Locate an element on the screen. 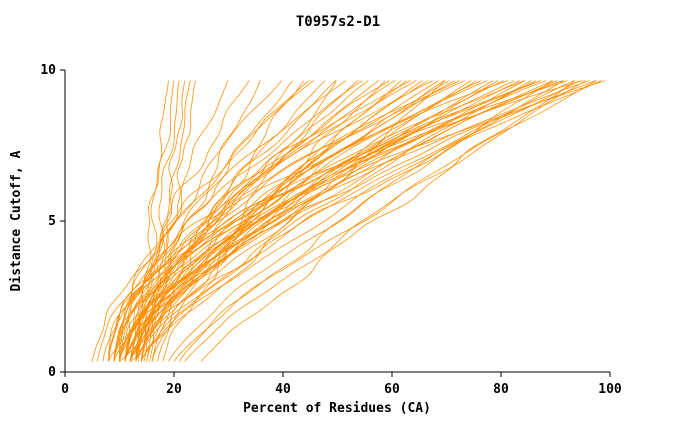 Image resolution: width=680 pixels, height=440 pixels. chart-title: T0957s2-D1 is located at coordinates (338, 22).